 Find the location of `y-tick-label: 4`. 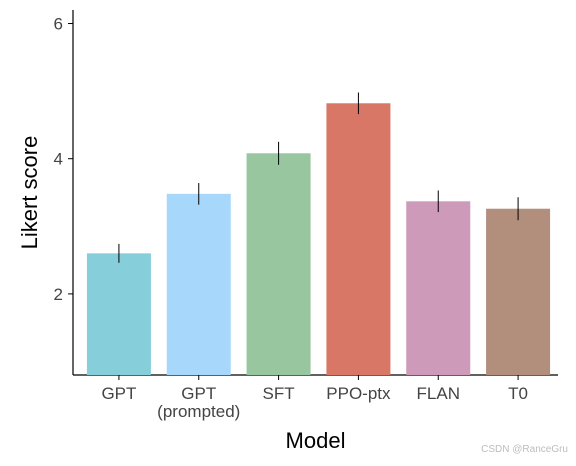

y-tick-label: 4 is located at coordinates (58, 159).